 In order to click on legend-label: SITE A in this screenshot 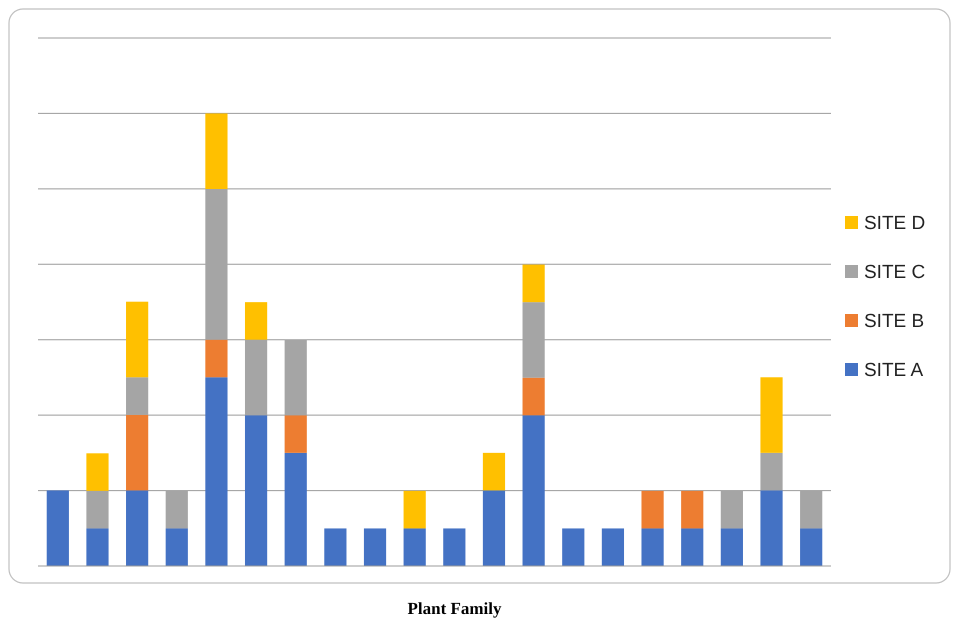, I will do `click(894, 370)`.